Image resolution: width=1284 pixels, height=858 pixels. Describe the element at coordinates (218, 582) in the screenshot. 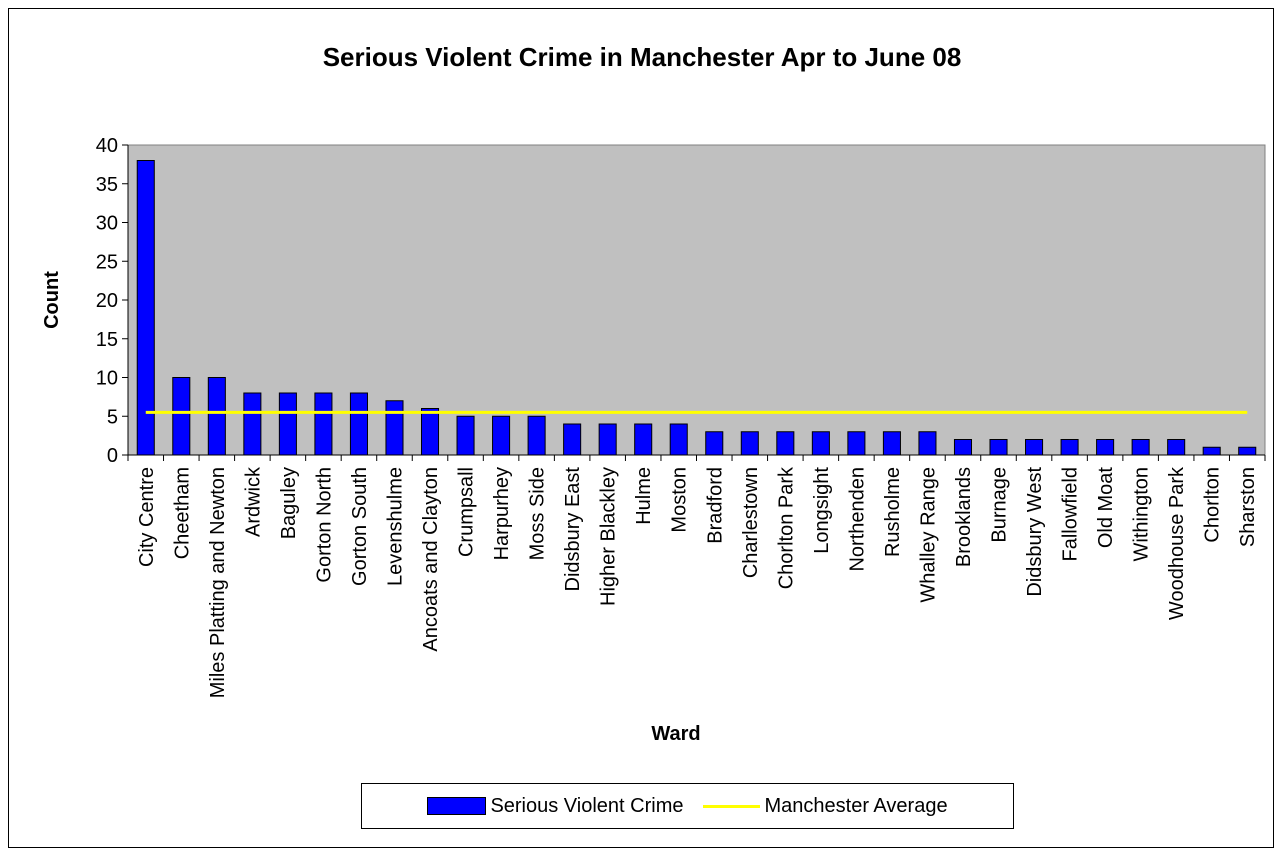

I see `x-tick-label: Miles Platting and Newton` at that location.